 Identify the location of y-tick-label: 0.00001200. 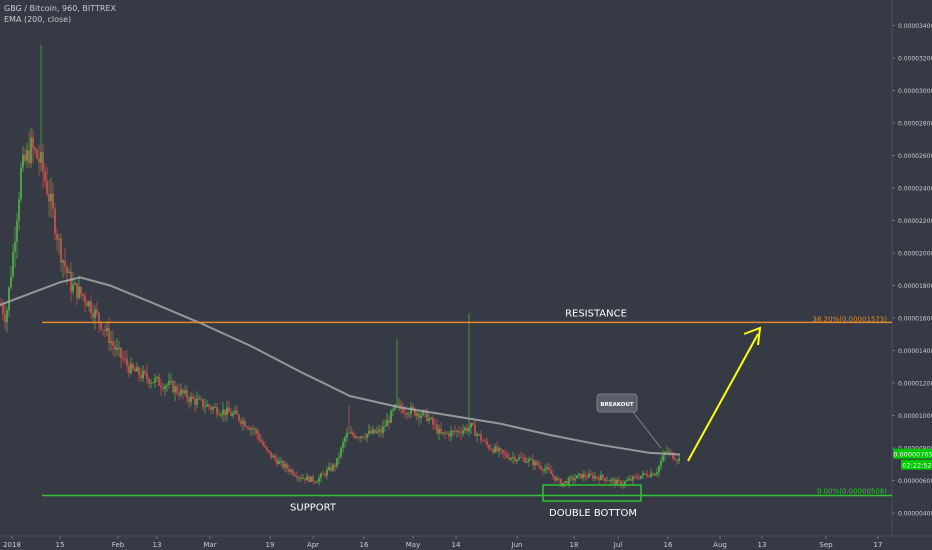
(915, 384).